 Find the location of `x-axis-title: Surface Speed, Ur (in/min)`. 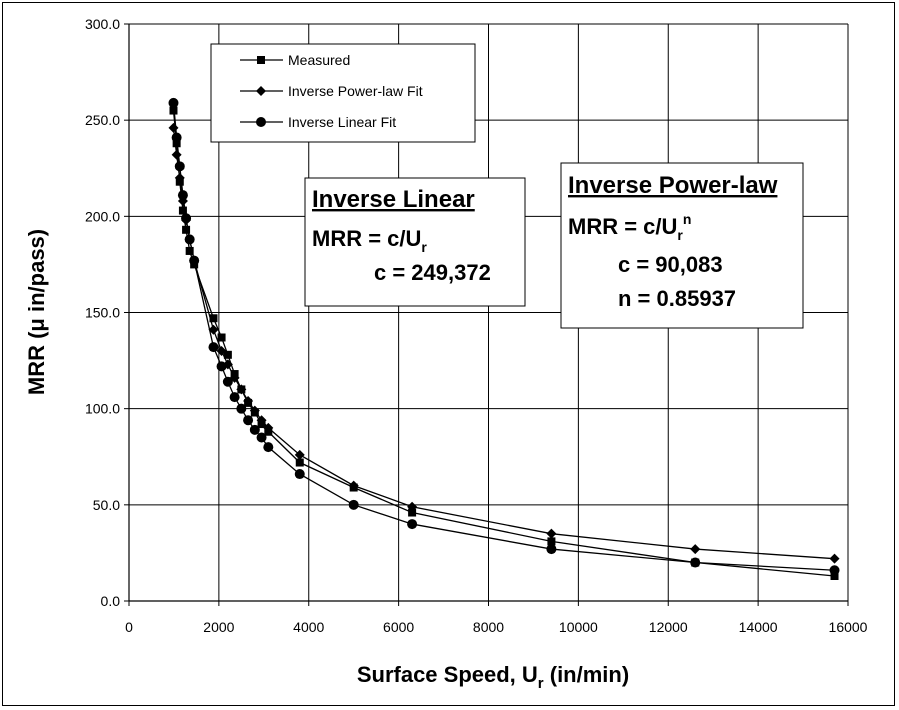

x-axis-title: Surface Speed, Ur (in/min) is located at coordinates (493, 677).